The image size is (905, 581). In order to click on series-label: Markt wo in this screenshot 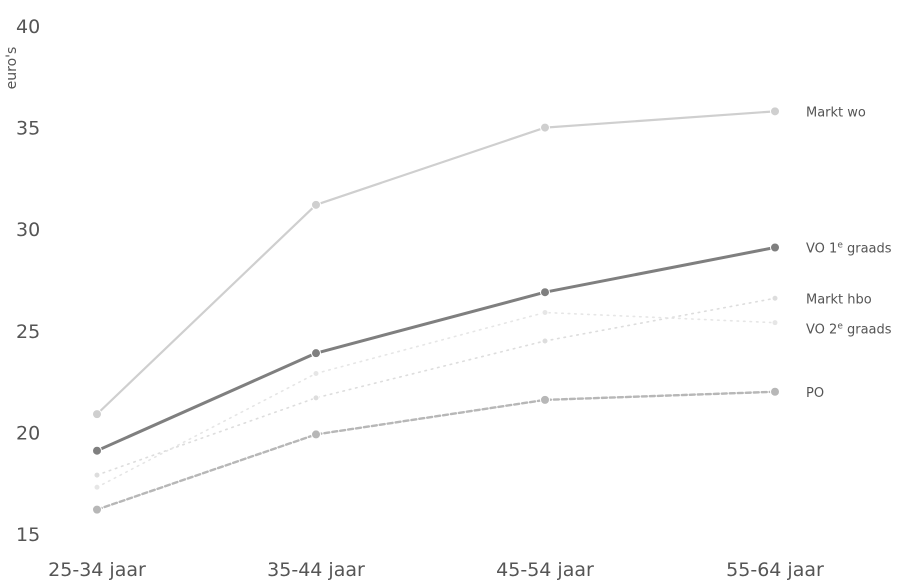, I will do `click(836, 112)`.